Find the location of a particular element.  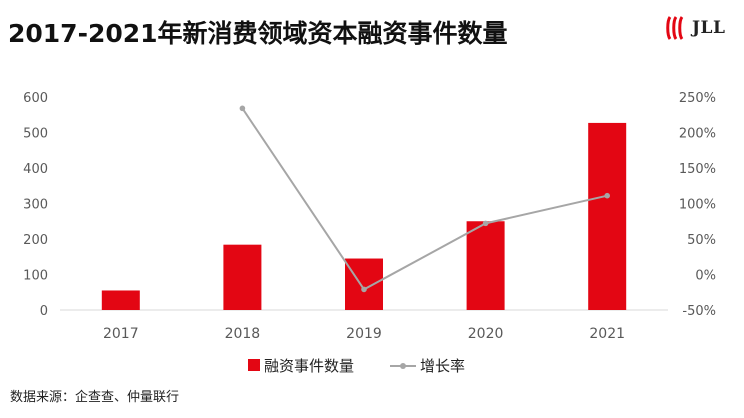

x-tick-label: 2017 is located at coordinates (121, 334).